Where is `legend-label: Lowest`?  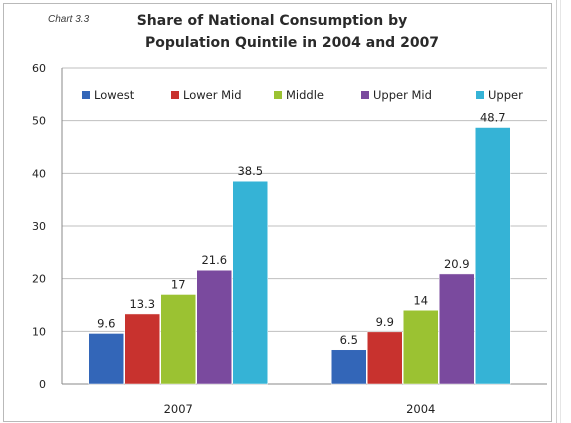 legend-label: Lowest is located at coordinates (114, 95).